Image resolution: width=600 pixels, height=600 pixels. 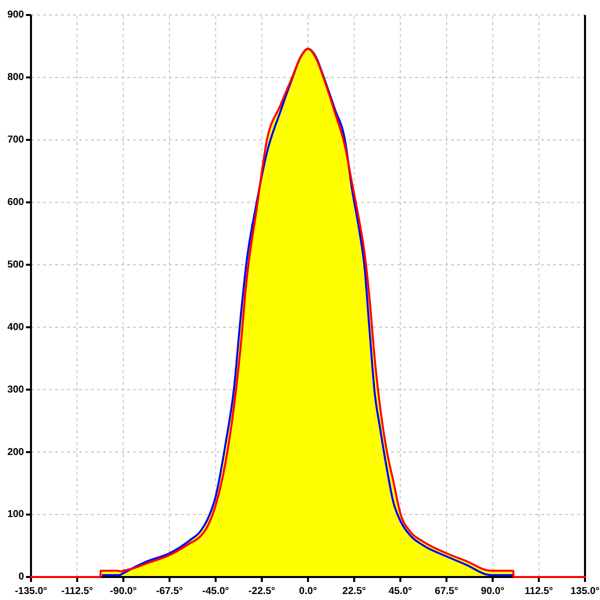 I want to click on y-tick-label: 100, so click(x=15, y=514).